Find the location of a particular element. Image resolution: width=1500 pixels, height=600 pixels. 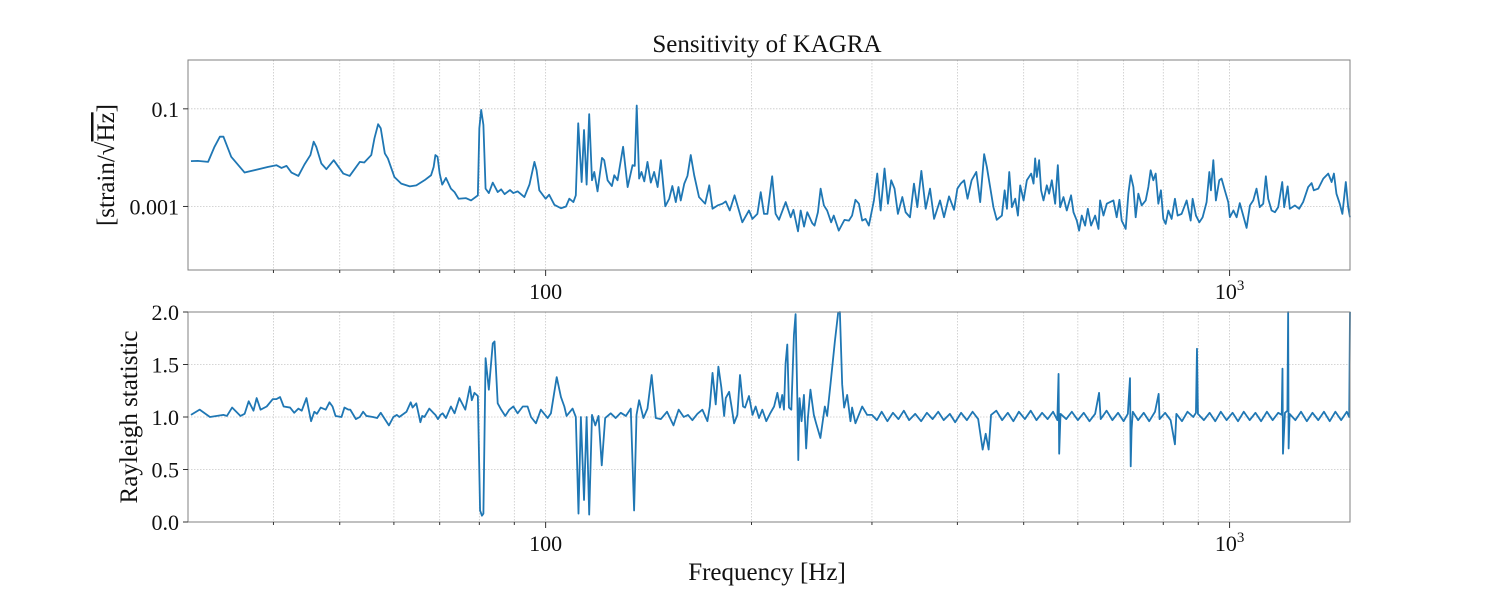

rayleigh-x-tick-exponent: 3 is located at coordinates (1241, 538).